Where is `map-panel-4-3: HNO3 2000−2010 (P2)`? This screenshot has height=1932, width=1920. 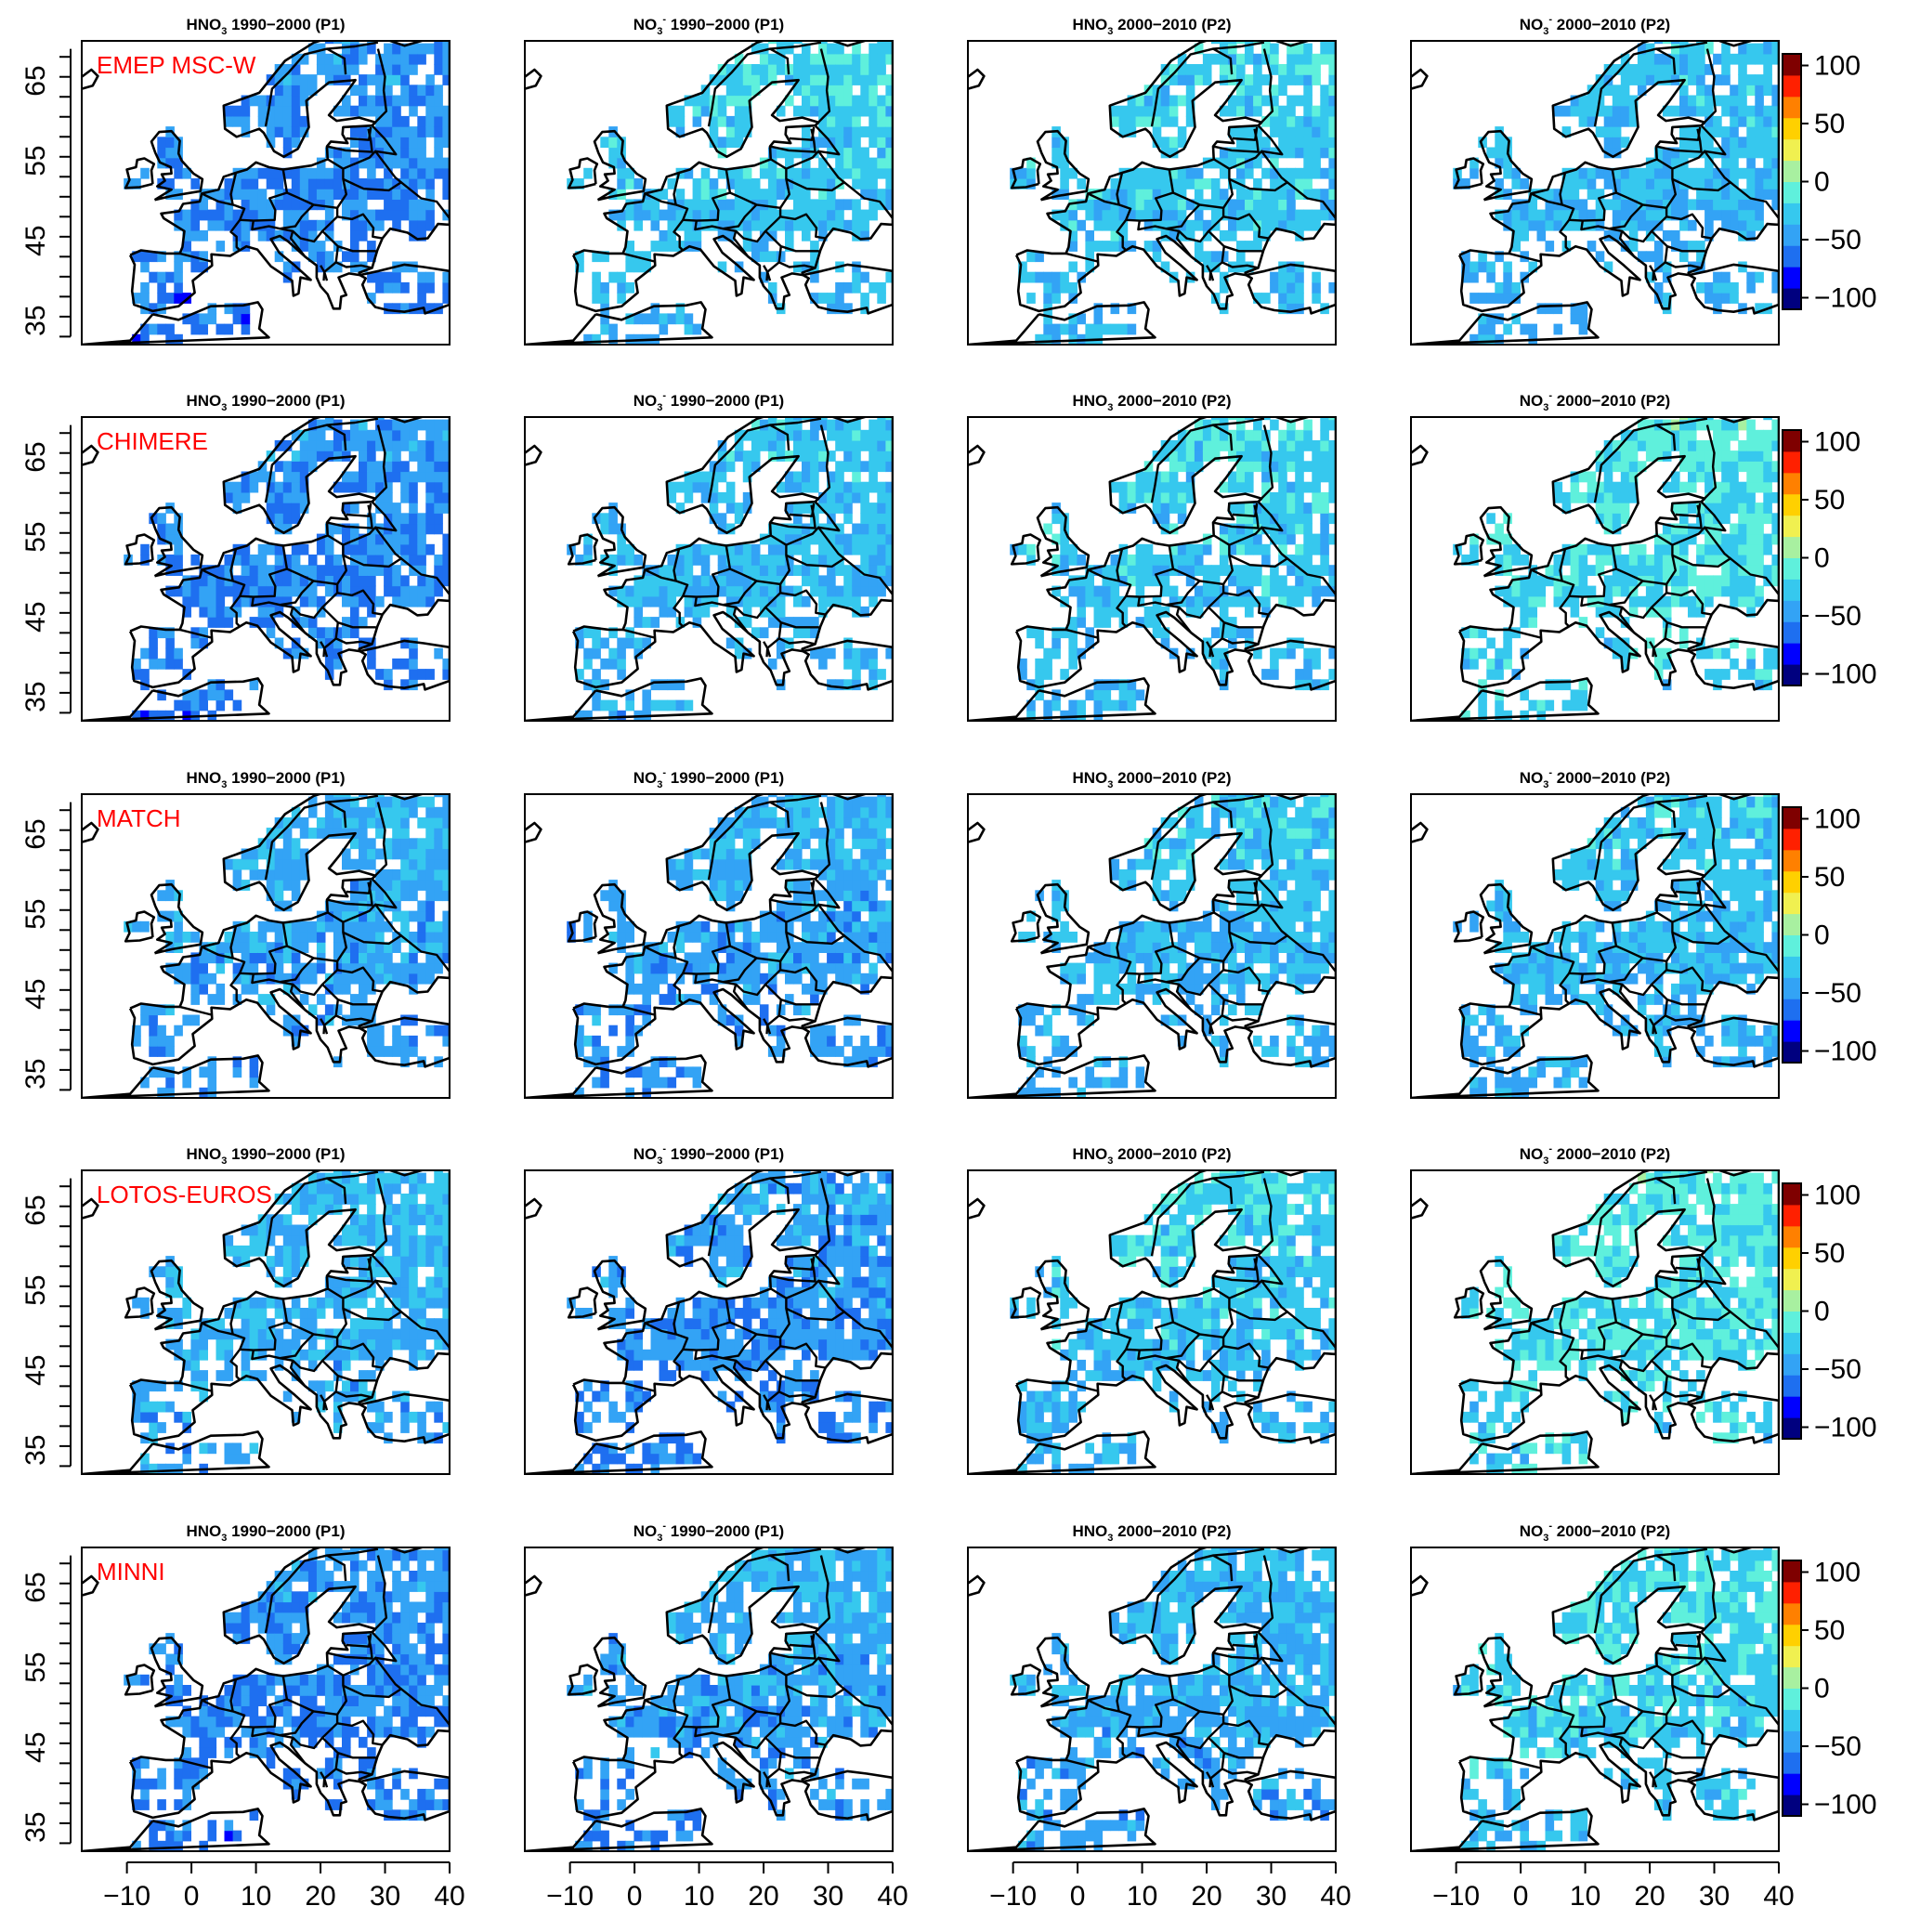 map-panel-4-3: HNO3 2000−2010 (P2) is located at coordinates (1152, 1310).